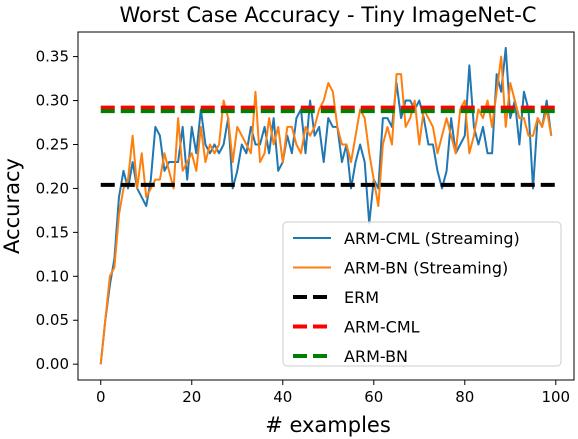 The height and width of the screenshot is (439, 578). What do you see at coordinates (191, 397) in the screenshot?
I see `x-tick-label: 20` at bounding box center [191, 397].